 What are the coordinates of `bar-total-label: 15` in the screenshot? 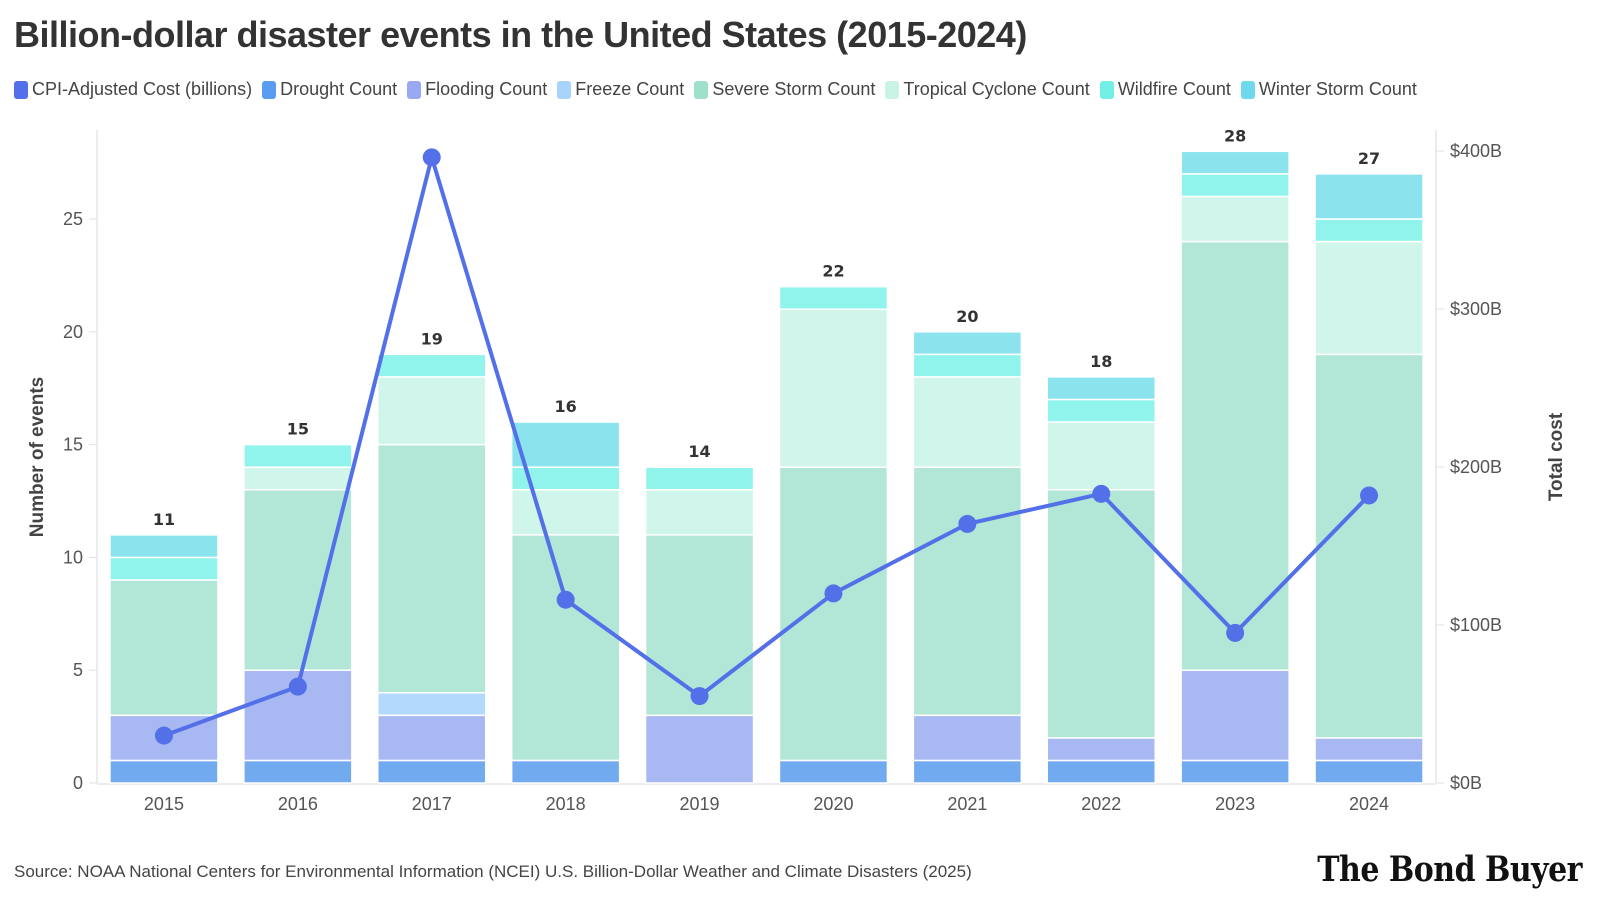 It's located at (298, 429).